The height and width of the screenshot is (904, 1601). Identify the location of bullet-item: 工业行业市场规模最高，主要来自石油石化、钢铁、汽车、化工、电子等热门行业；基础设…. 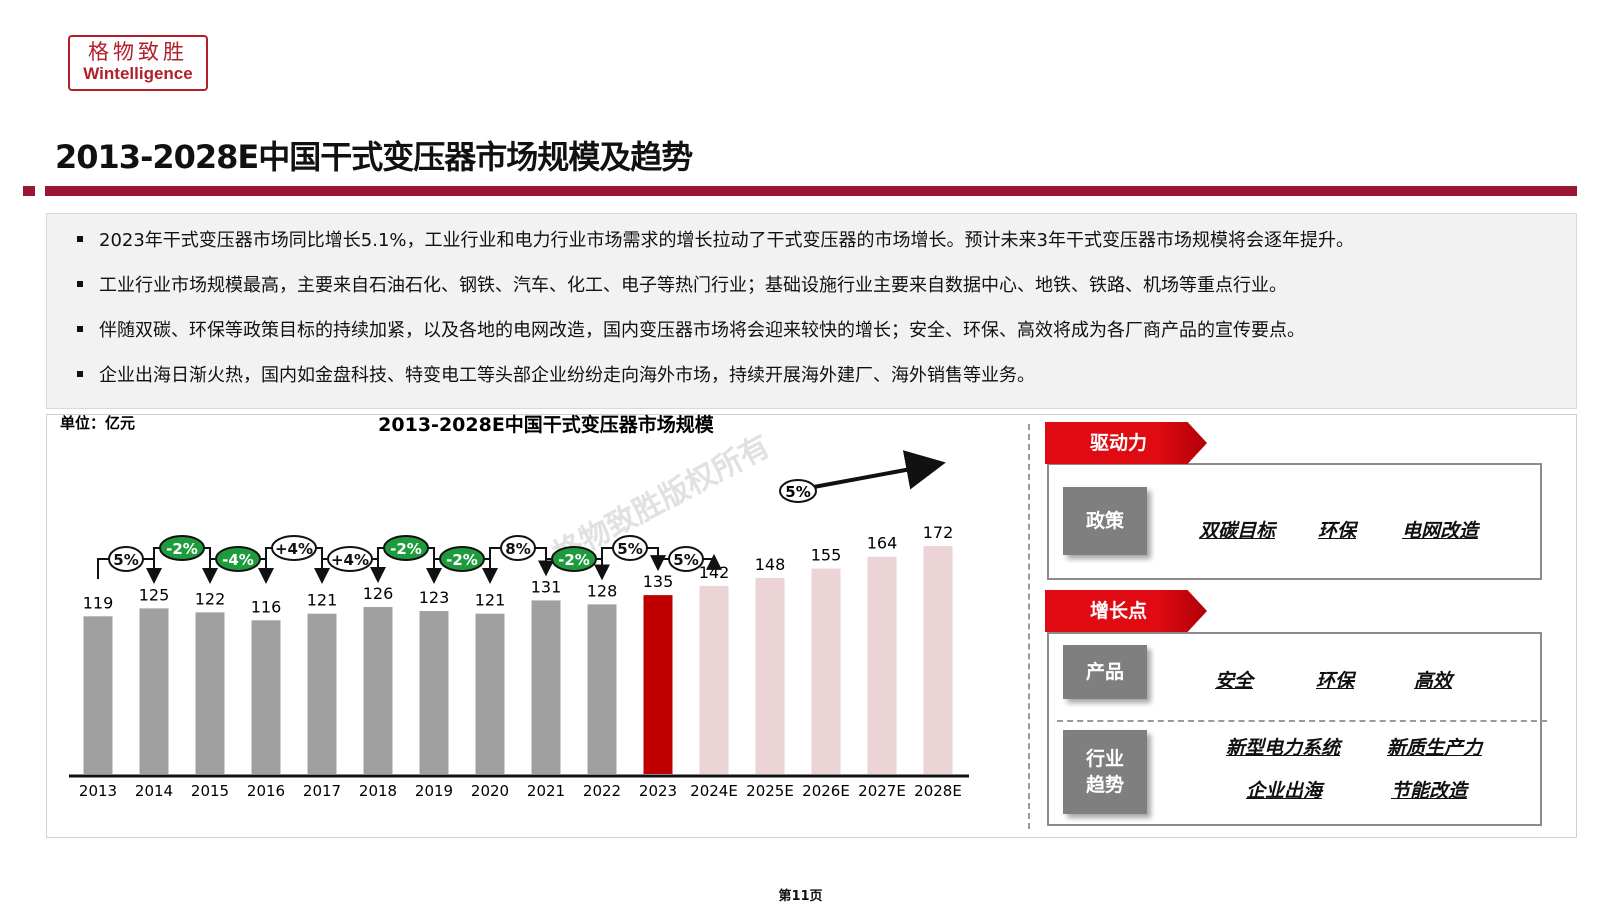
(682, 286).